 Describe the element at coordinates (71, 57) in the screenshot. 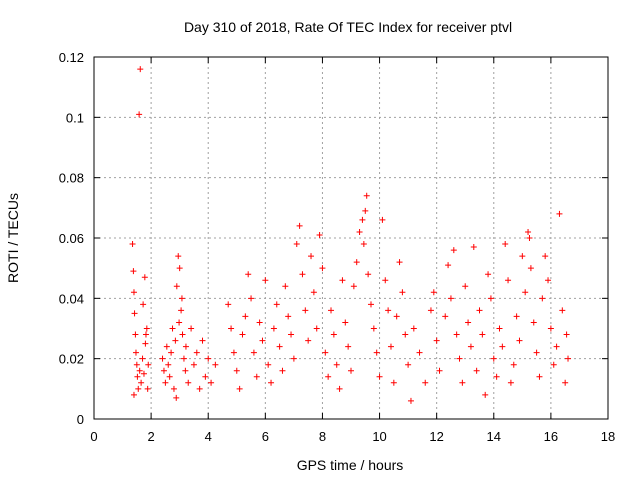

I see `y-tick-label: 0.12` at that location.